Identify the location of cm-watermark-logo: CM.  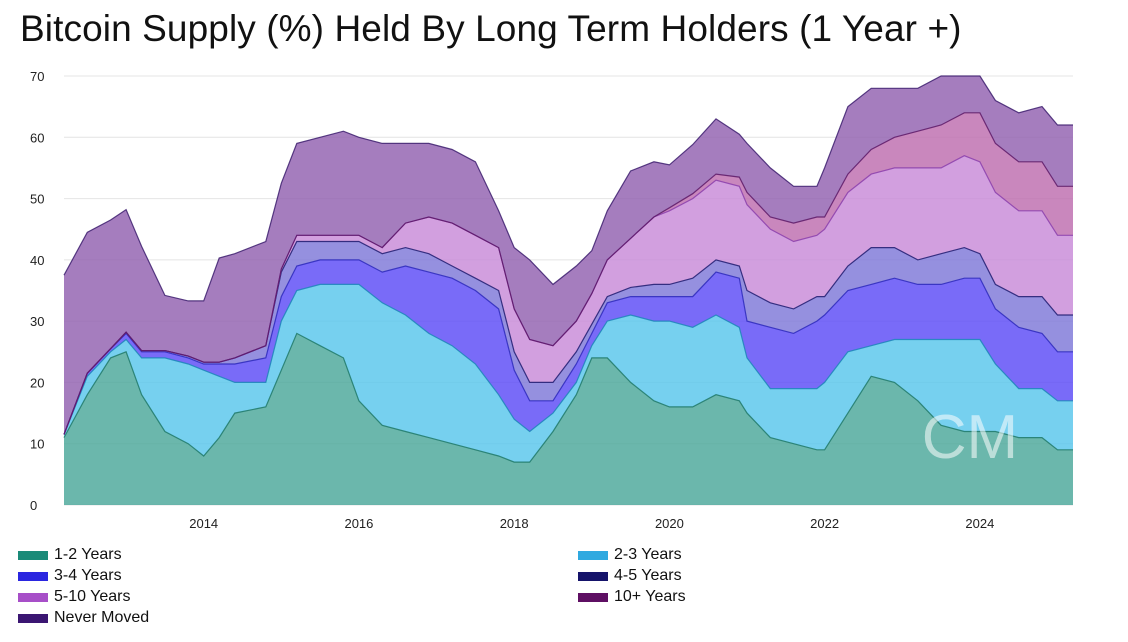
(970, 437).